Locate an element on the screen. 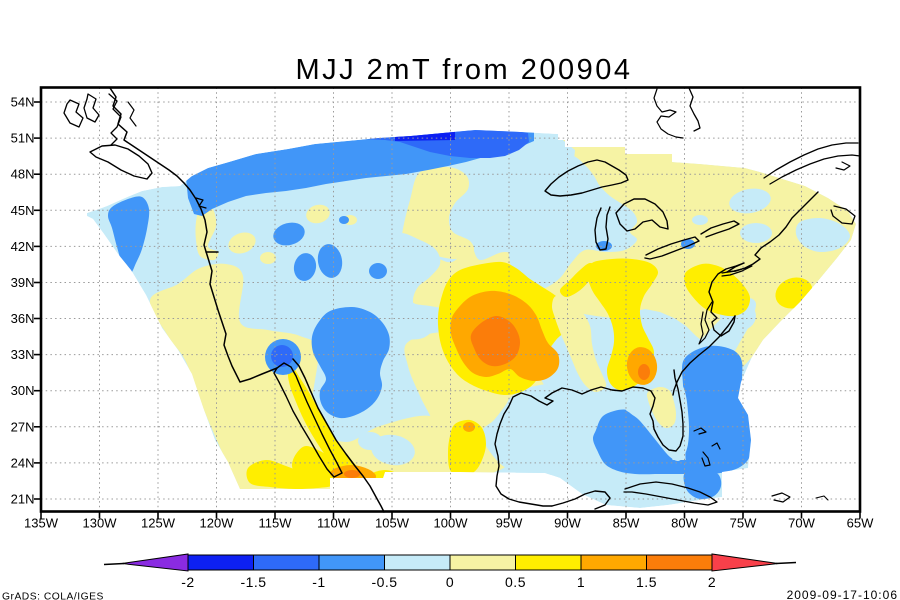  svg-text: 95W is located at coordinates (509, 523).